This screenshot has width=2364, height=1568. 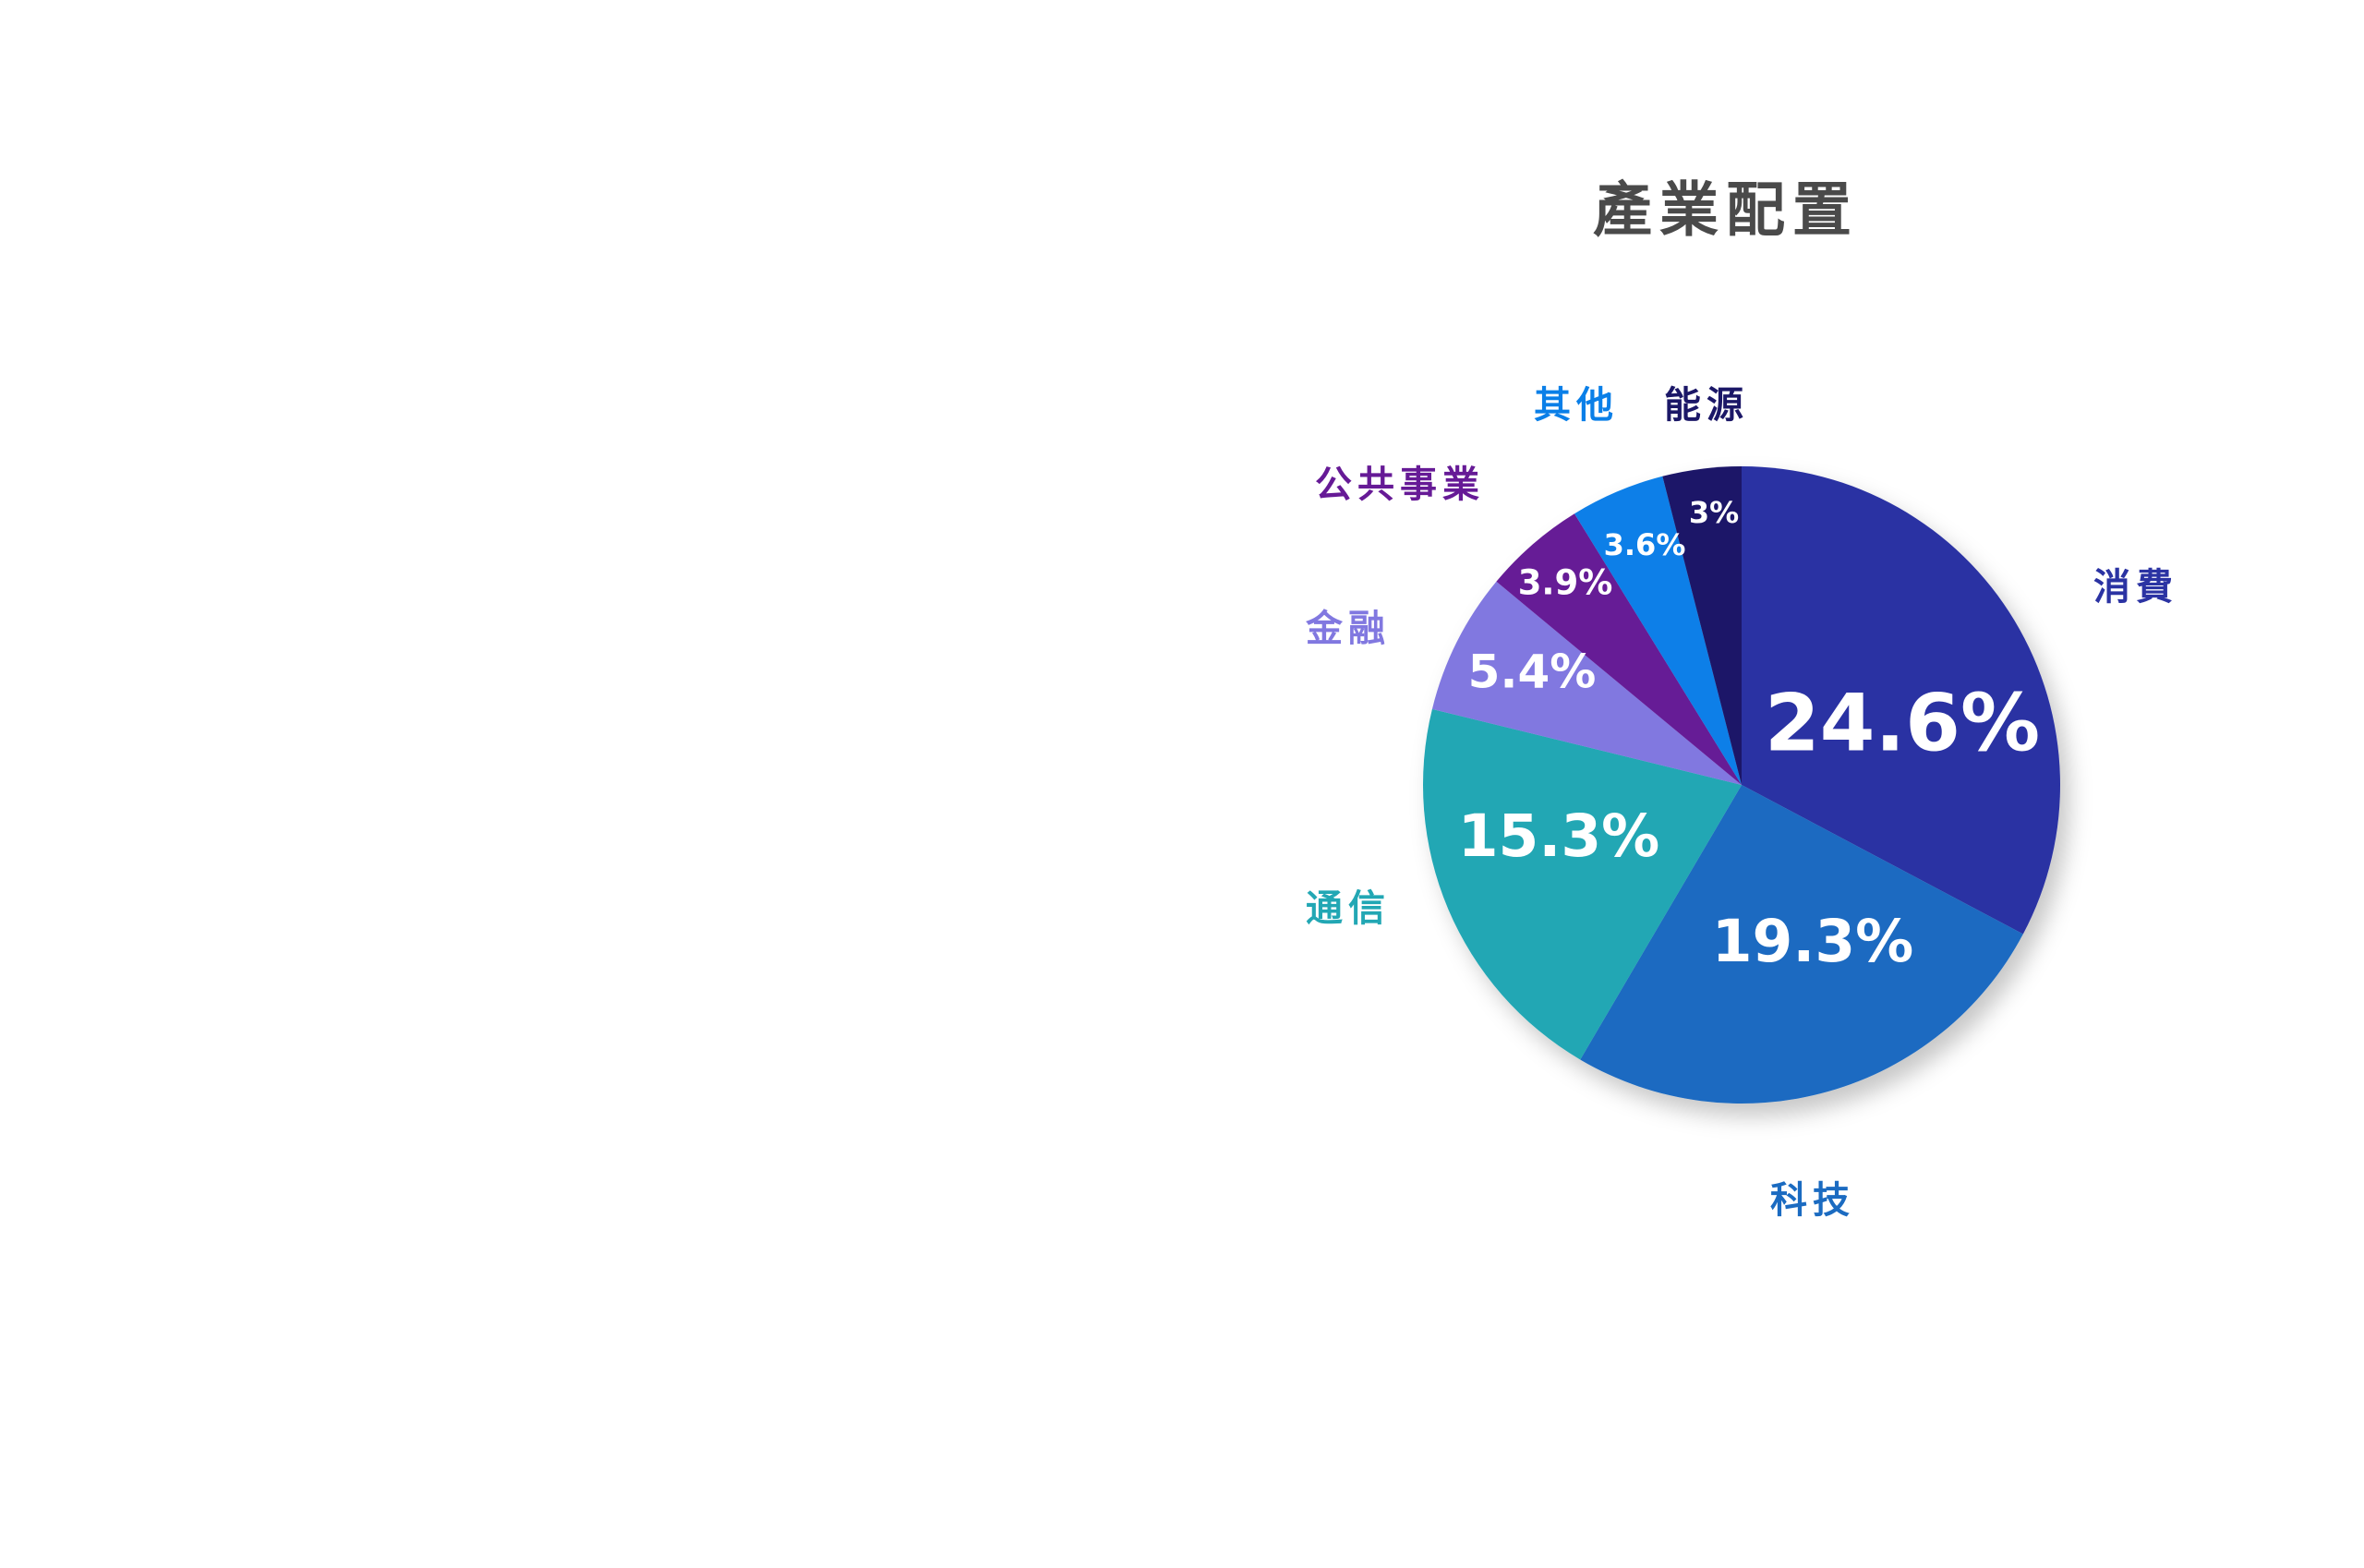 I want to click on category-label: 公共事業, so click(x=1400, y=485).